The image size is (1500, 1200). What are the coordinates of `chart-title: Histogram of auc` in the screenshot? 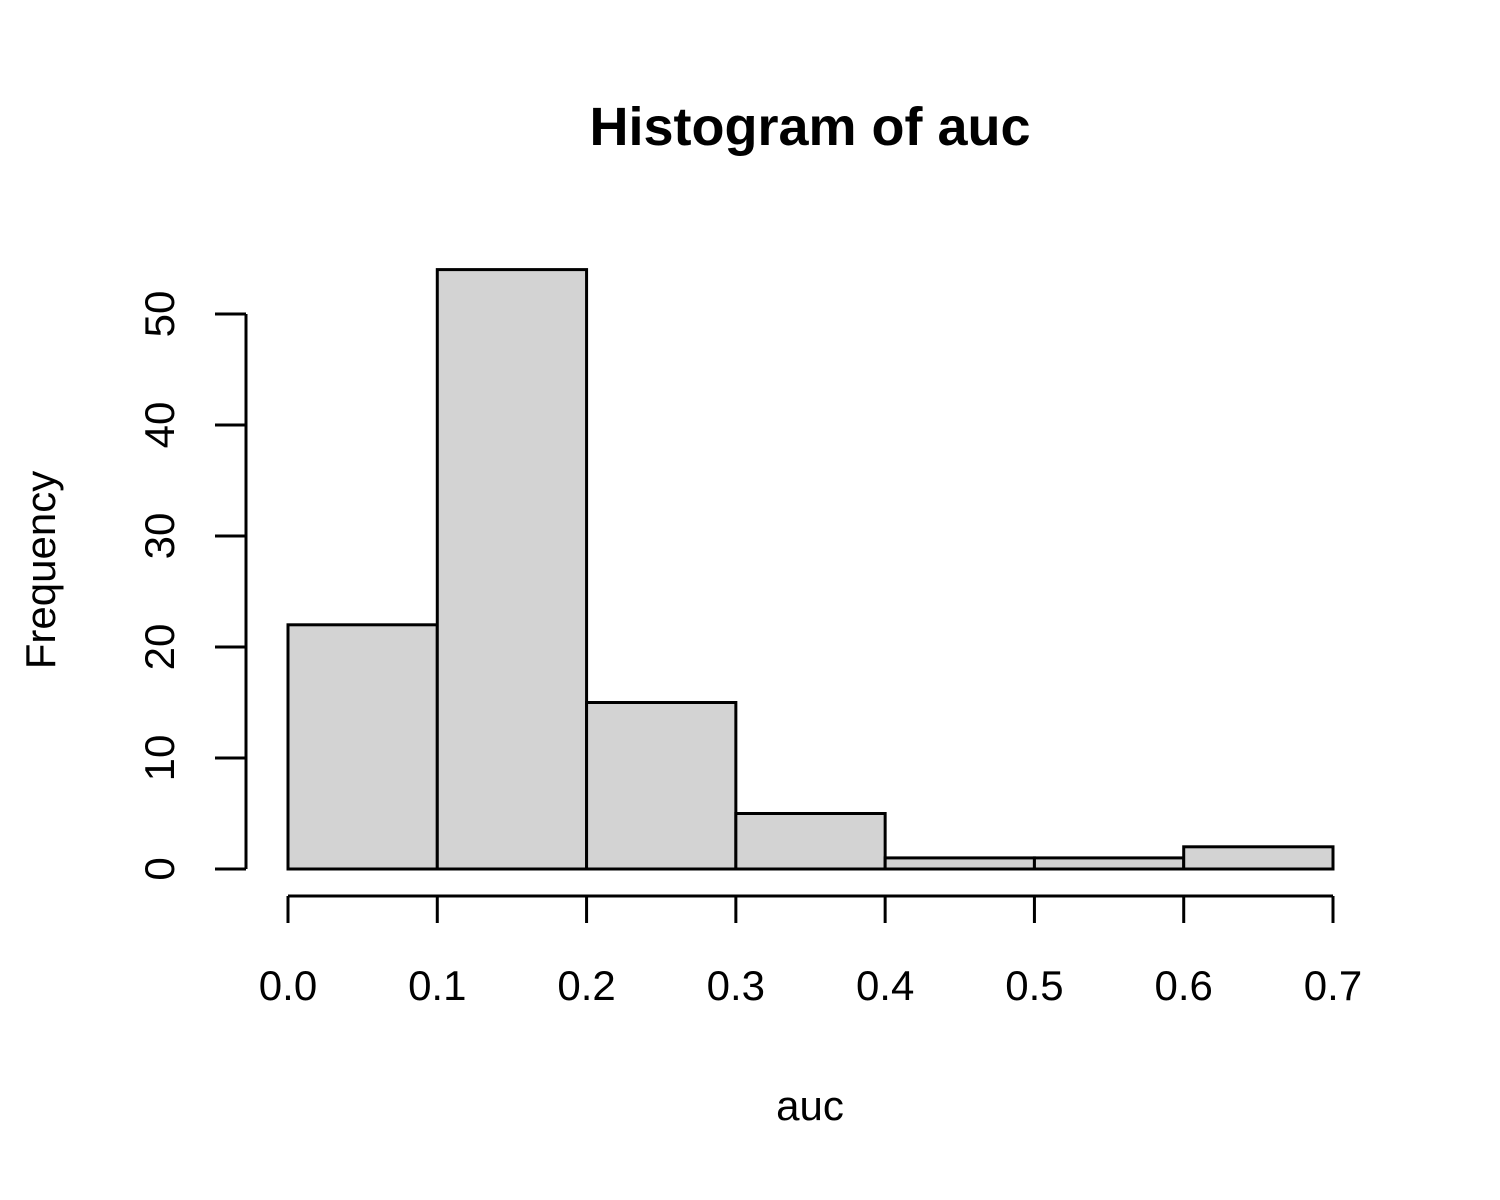 It's located at (809, 127).